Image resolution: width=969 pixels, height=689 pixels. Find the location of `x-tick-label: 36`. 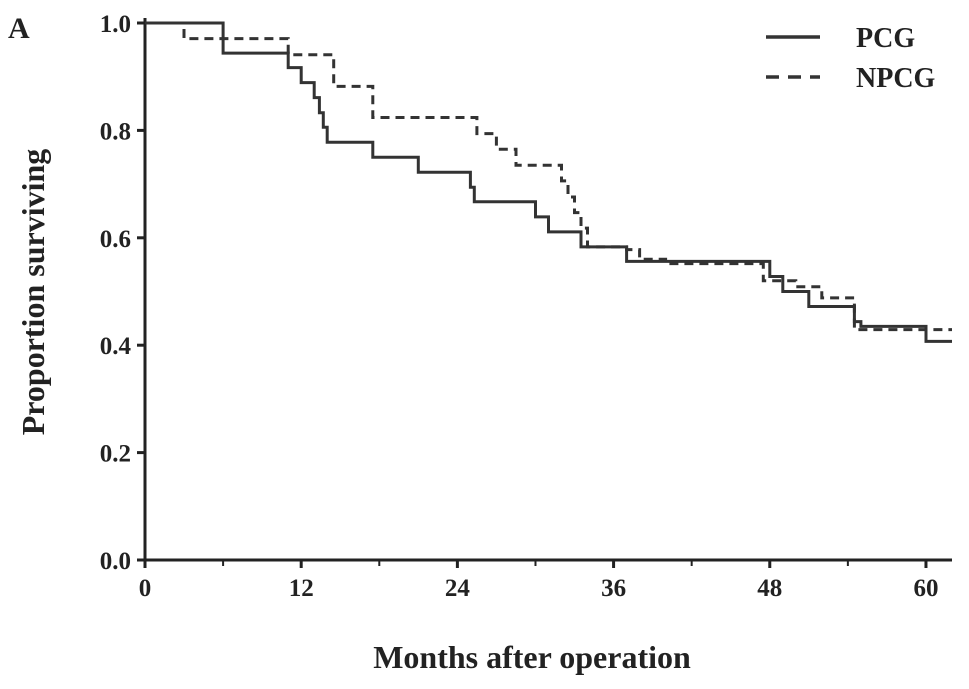

x-tick-label: 36 is located at coordinates (613, 588).